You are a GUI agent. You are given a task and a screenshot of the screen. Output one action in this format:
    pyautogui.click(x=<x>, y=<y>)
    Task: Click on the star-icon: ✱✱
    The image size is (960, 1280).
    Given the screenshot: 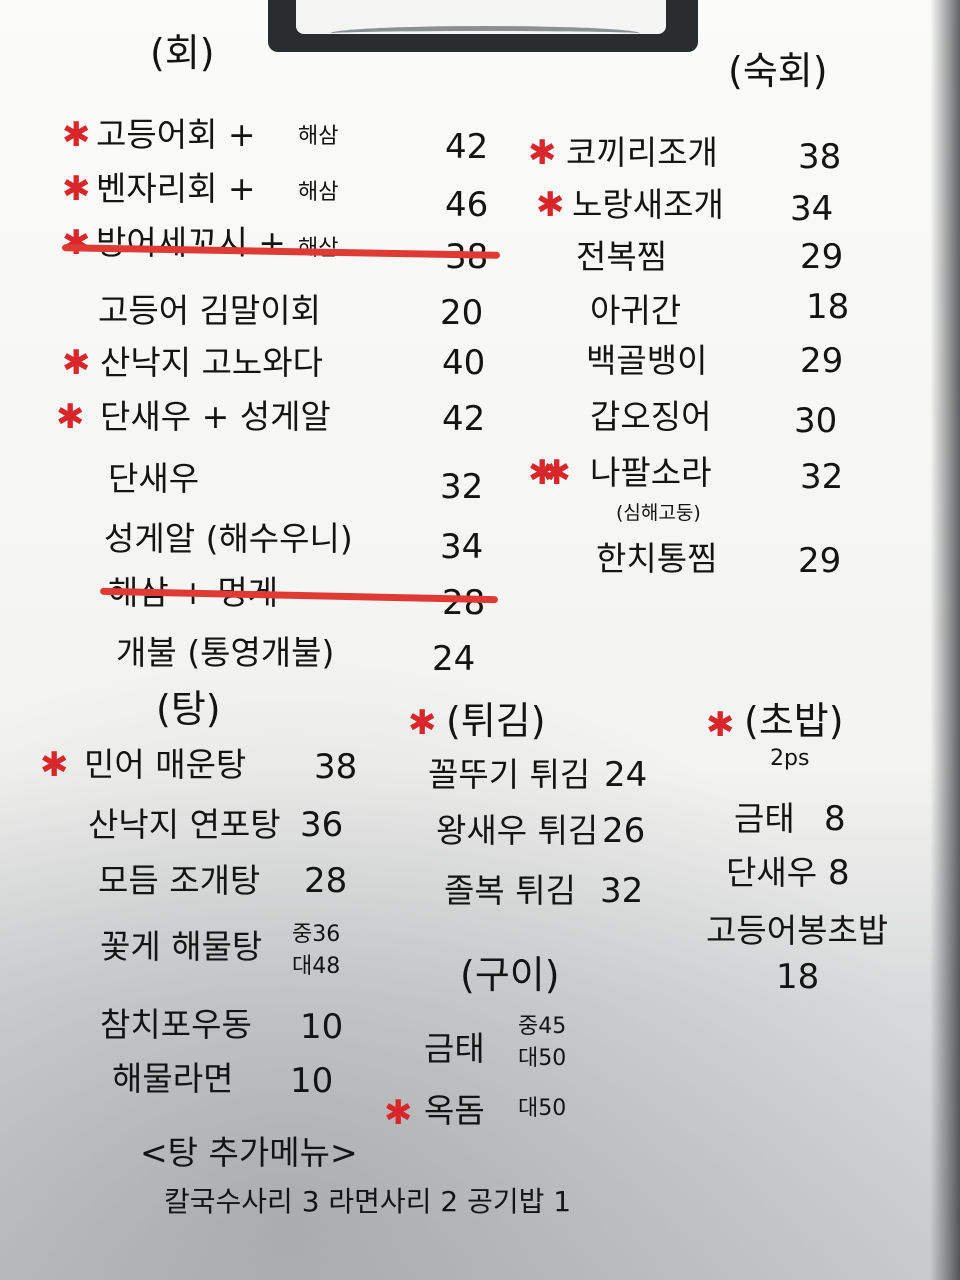 What is the action you would take?
    pyautogui.click(x=549, y=473)
    